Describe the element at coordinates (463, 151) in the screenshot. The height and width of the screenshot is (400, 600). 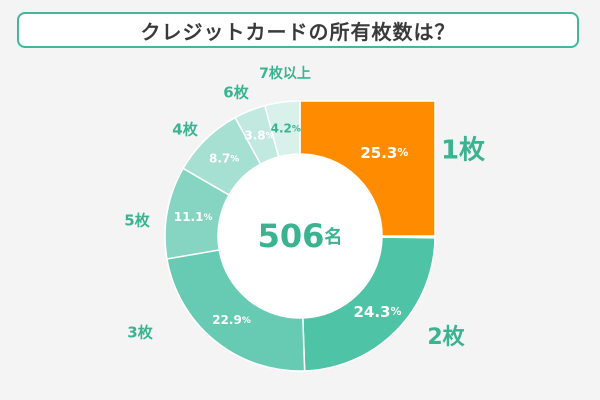
I see `slice-name-label: 1枚` at that location.